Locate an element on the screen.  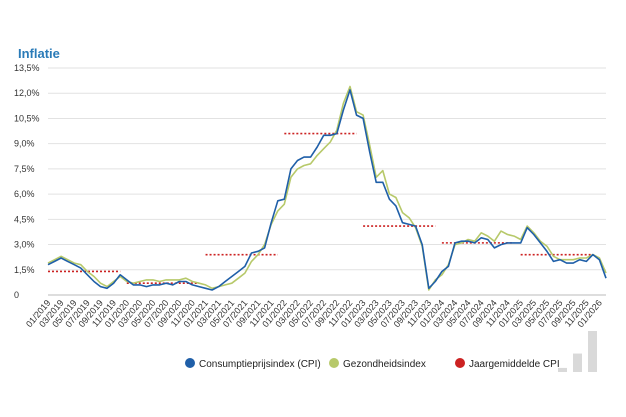
legend-label: Gezondheidsindex is located at coordinates (384, 364).